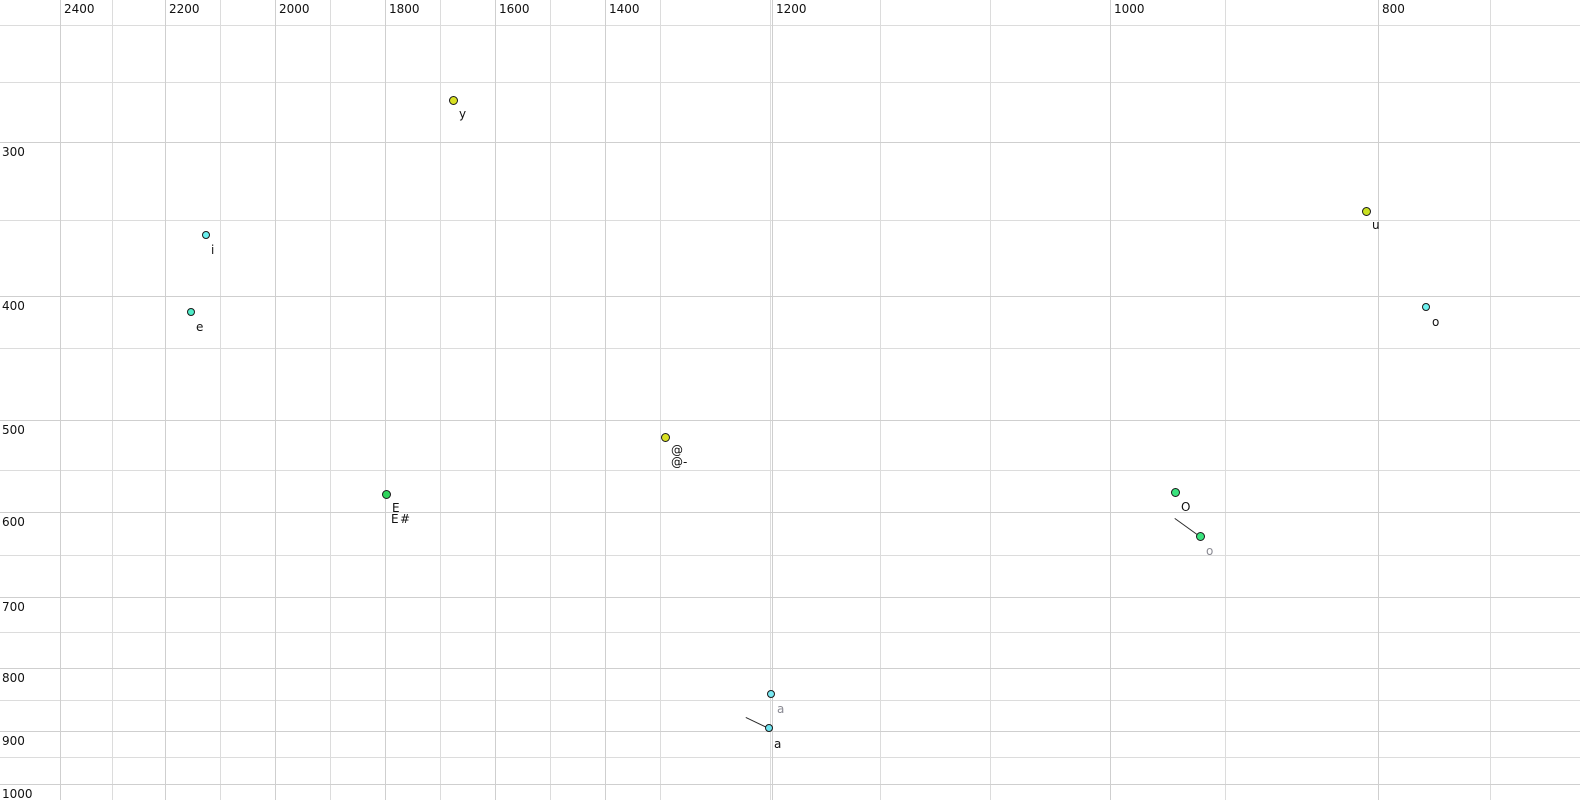 The width and height of the screenshot is (1580, 801). Describe the element at coordinates (213, 250) in the screenshot. I see `data-point-label-i: i` at that location.